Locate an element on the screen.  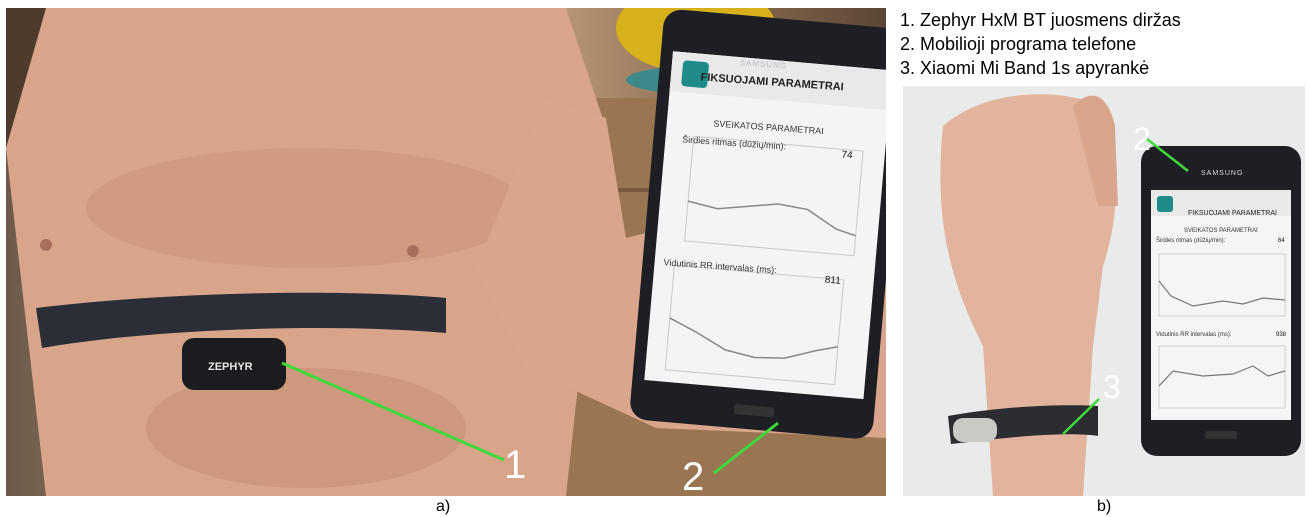
pointer-line-2a is located at coordinates (746, 448).